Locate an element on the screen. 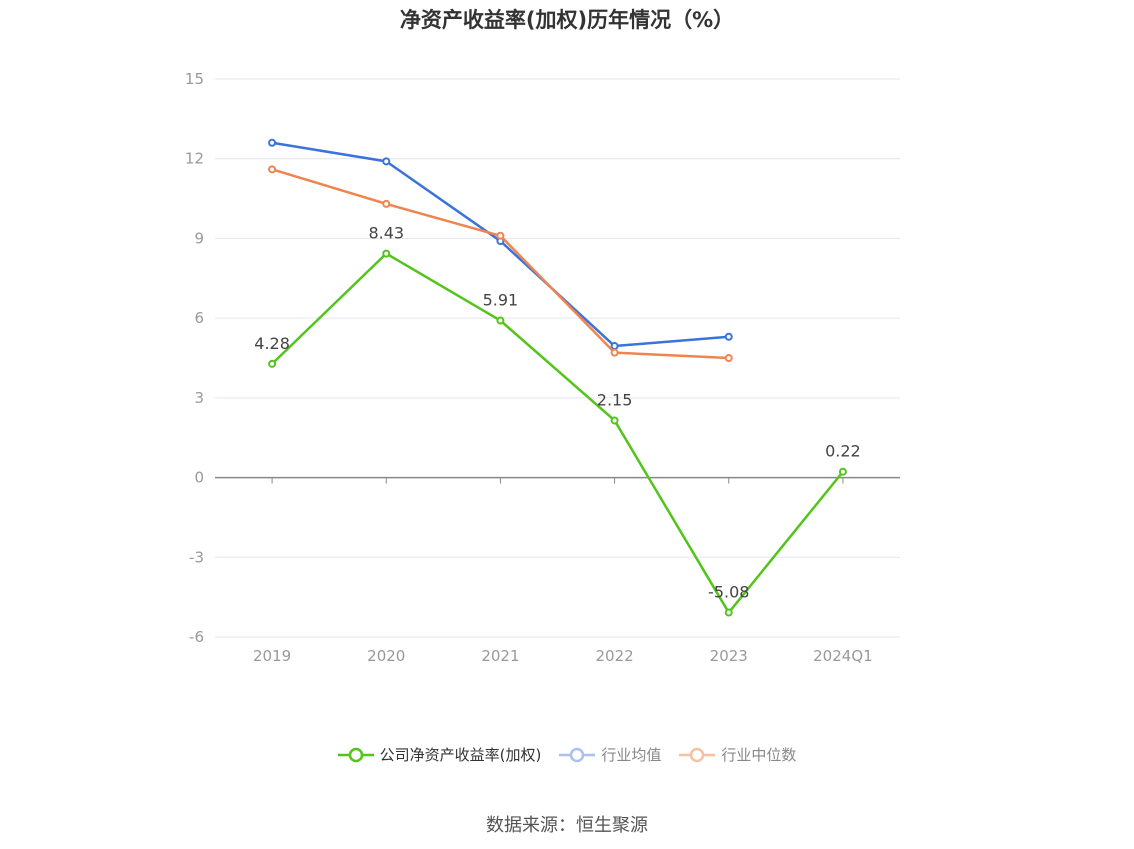  legend-label-industry-avg: 行业均值 is located at coordinates (631, 755).